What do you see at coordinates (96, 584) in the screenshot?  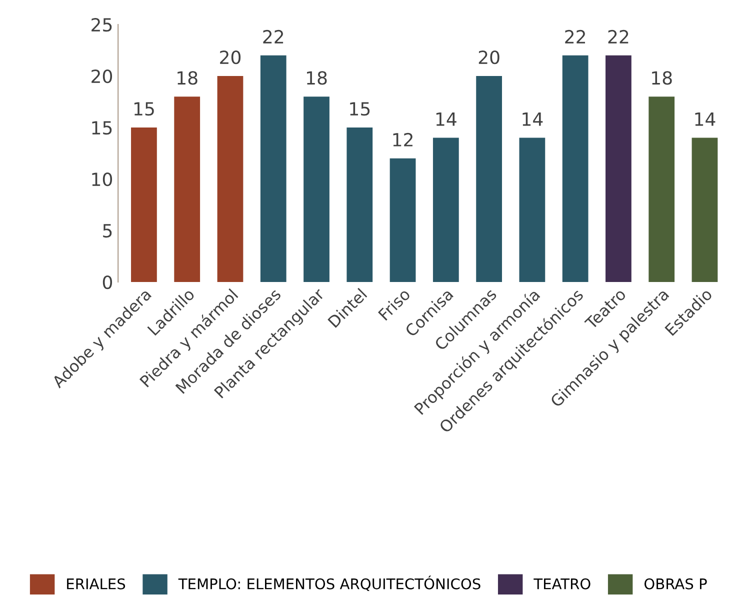 I see `legend-label: ERIALES` at bounding box center [96, 584].